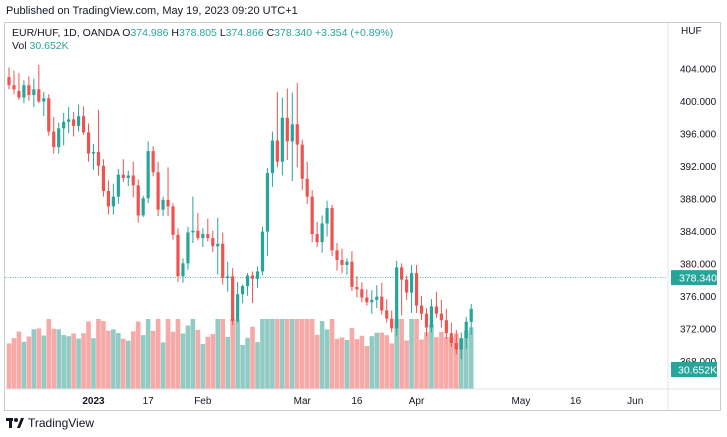 This screenshot has width=727, height=437. What do you see at coordinates (61, 423) in the screenshot?
I see `brand-name: TradingView` at bounding box center [61, 423].